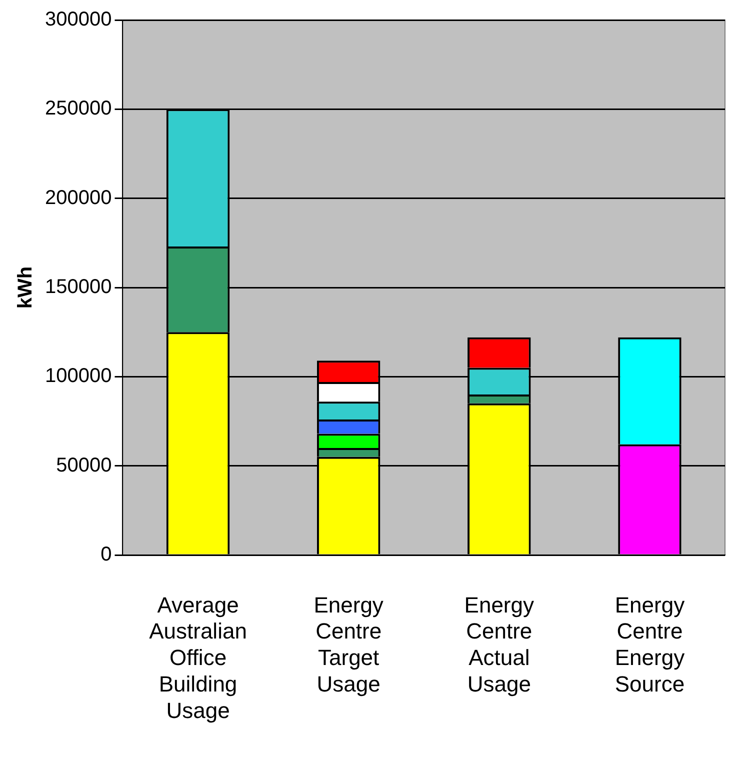 The height and width of the screenshot is (765, 735). What do you see at coordinates (78, 19) in the screenshot?
I see `y-tick-label: 300000` at bounding box center [78, 19].